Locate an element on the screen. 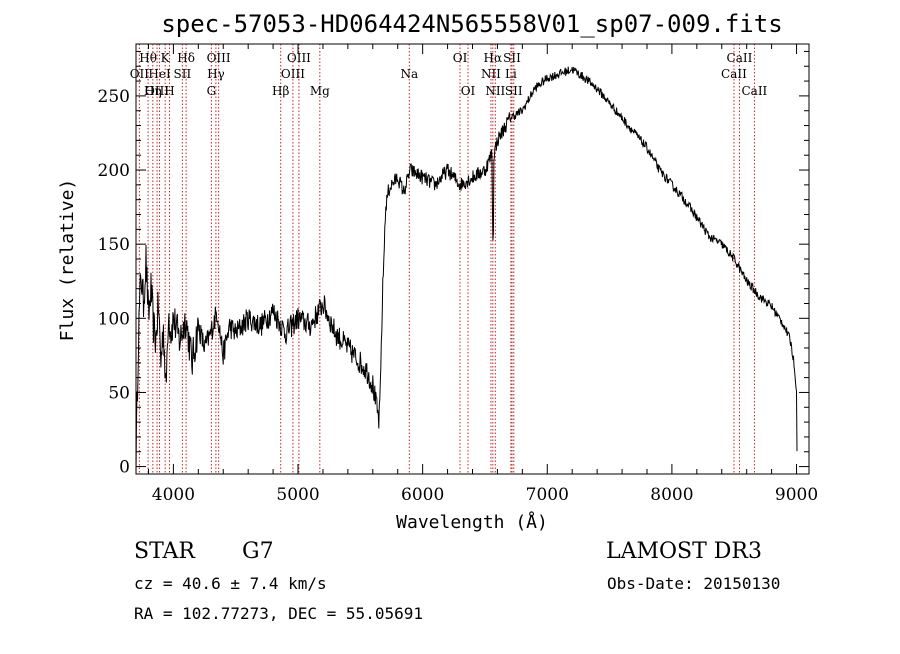 The image size is (900, 654). spectral-line-label: OII is located at coordinates (140, 74).